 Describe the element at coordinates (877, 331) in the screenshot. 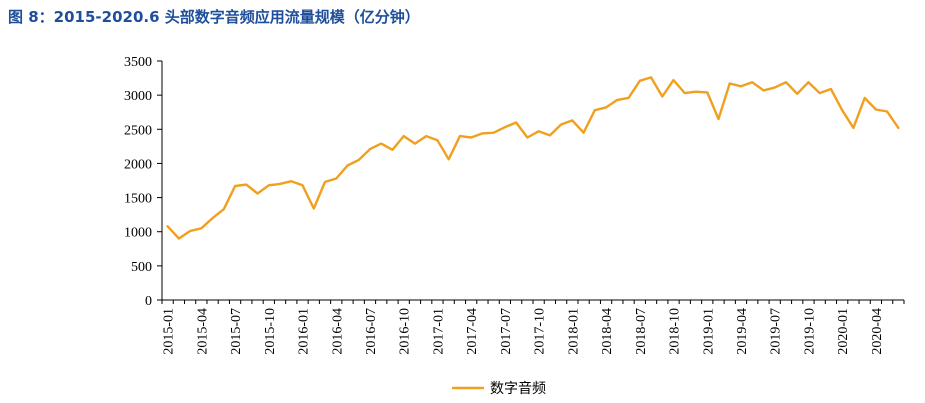

I see `x-tick-label: 2020-04` at that location.